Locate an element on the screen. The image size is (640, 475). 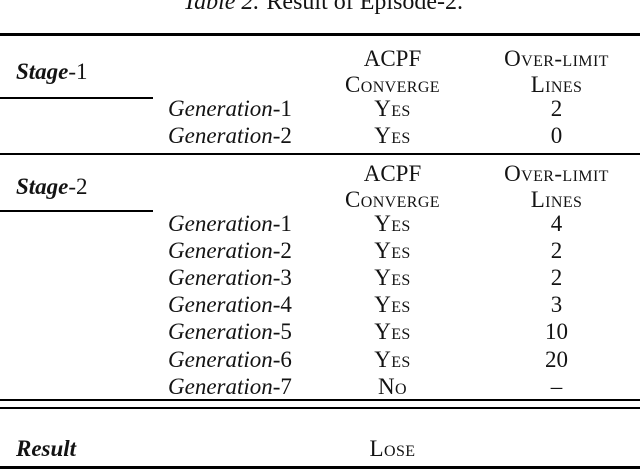
overlimit-lines-cell: 10 is located at coordinates (556, 331).